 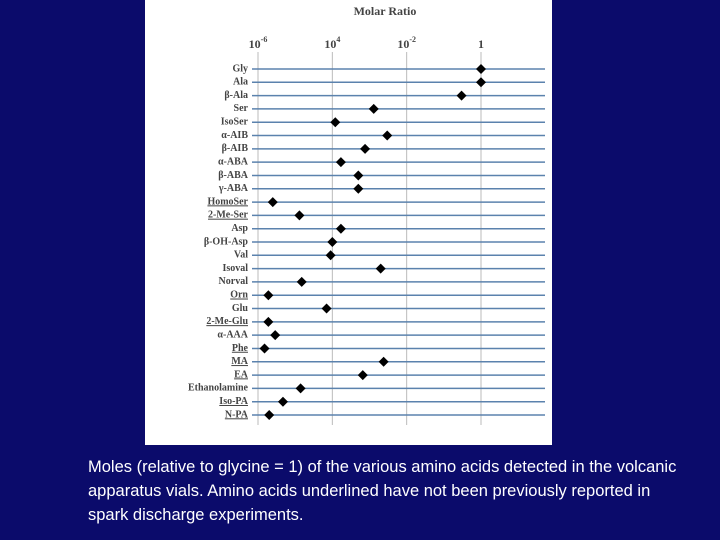 I want to click on y-tick-label: Ethanolamine, so click(x=218, y=388).